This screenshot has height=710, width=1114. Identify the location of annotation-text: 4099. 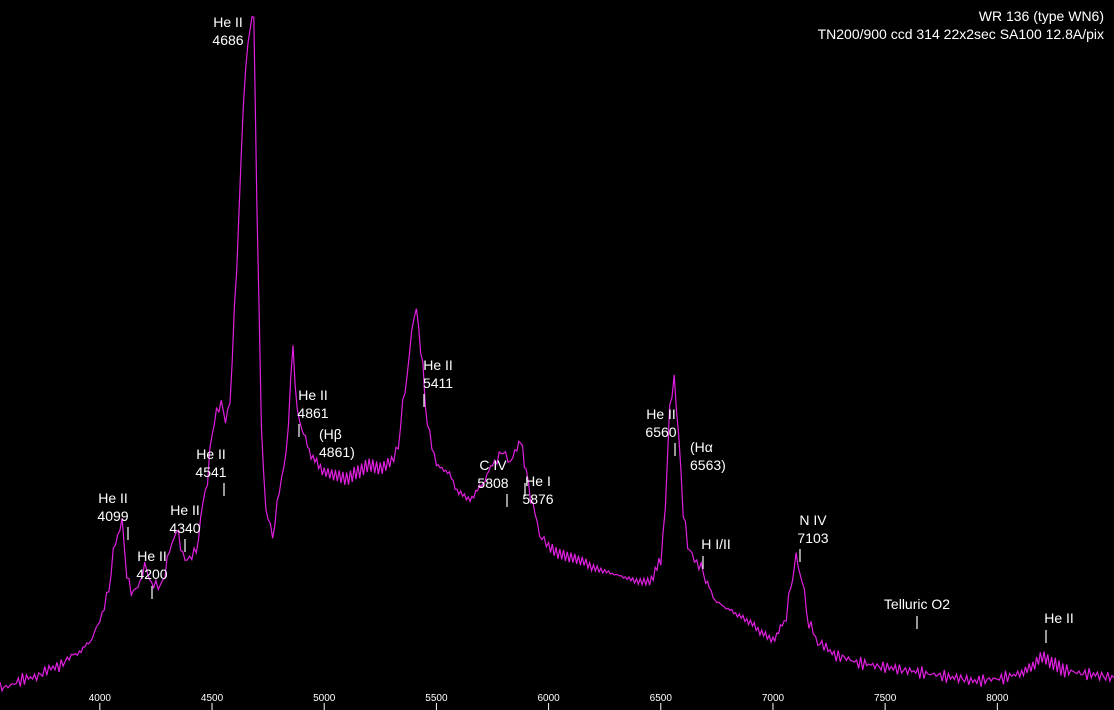
(112, 516).